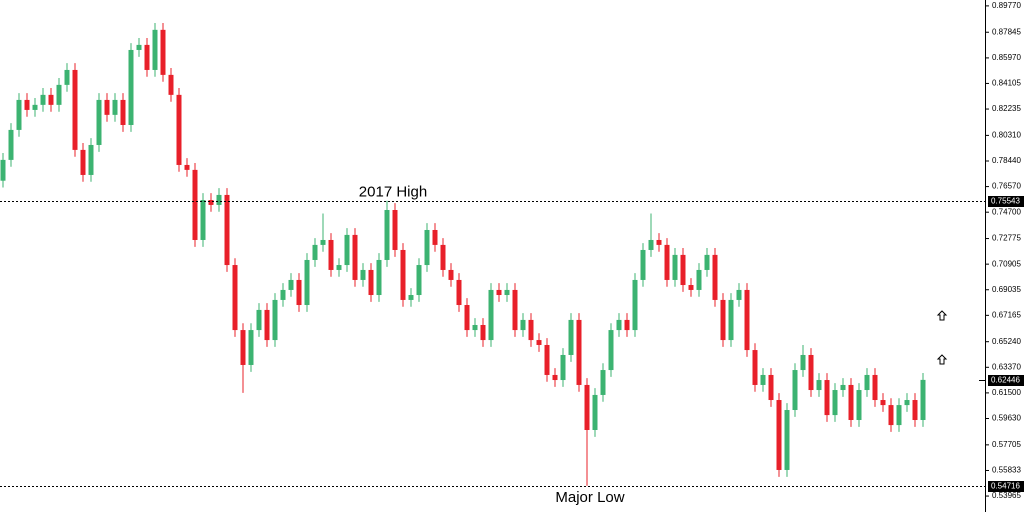 The height and width of the screenshot is (512, 1024). Describe the element at coordinates (1006, 108) in the screenshot. I see `y-tick-label: 0.82235` at that location.